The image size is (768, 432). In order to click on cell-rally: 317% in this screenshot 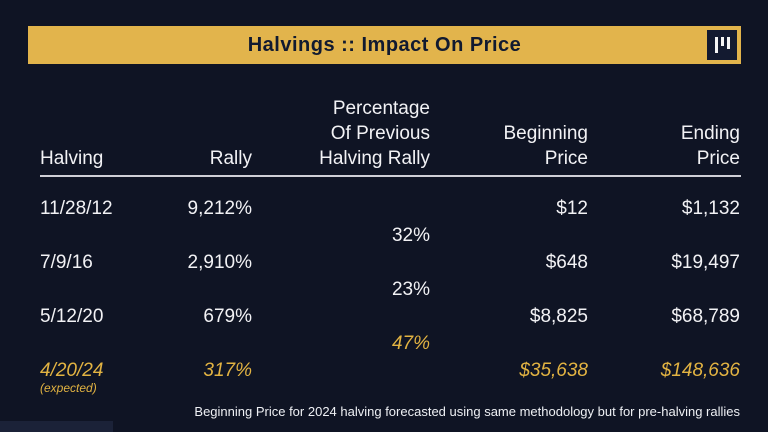, I will do `click(227, 370)`.